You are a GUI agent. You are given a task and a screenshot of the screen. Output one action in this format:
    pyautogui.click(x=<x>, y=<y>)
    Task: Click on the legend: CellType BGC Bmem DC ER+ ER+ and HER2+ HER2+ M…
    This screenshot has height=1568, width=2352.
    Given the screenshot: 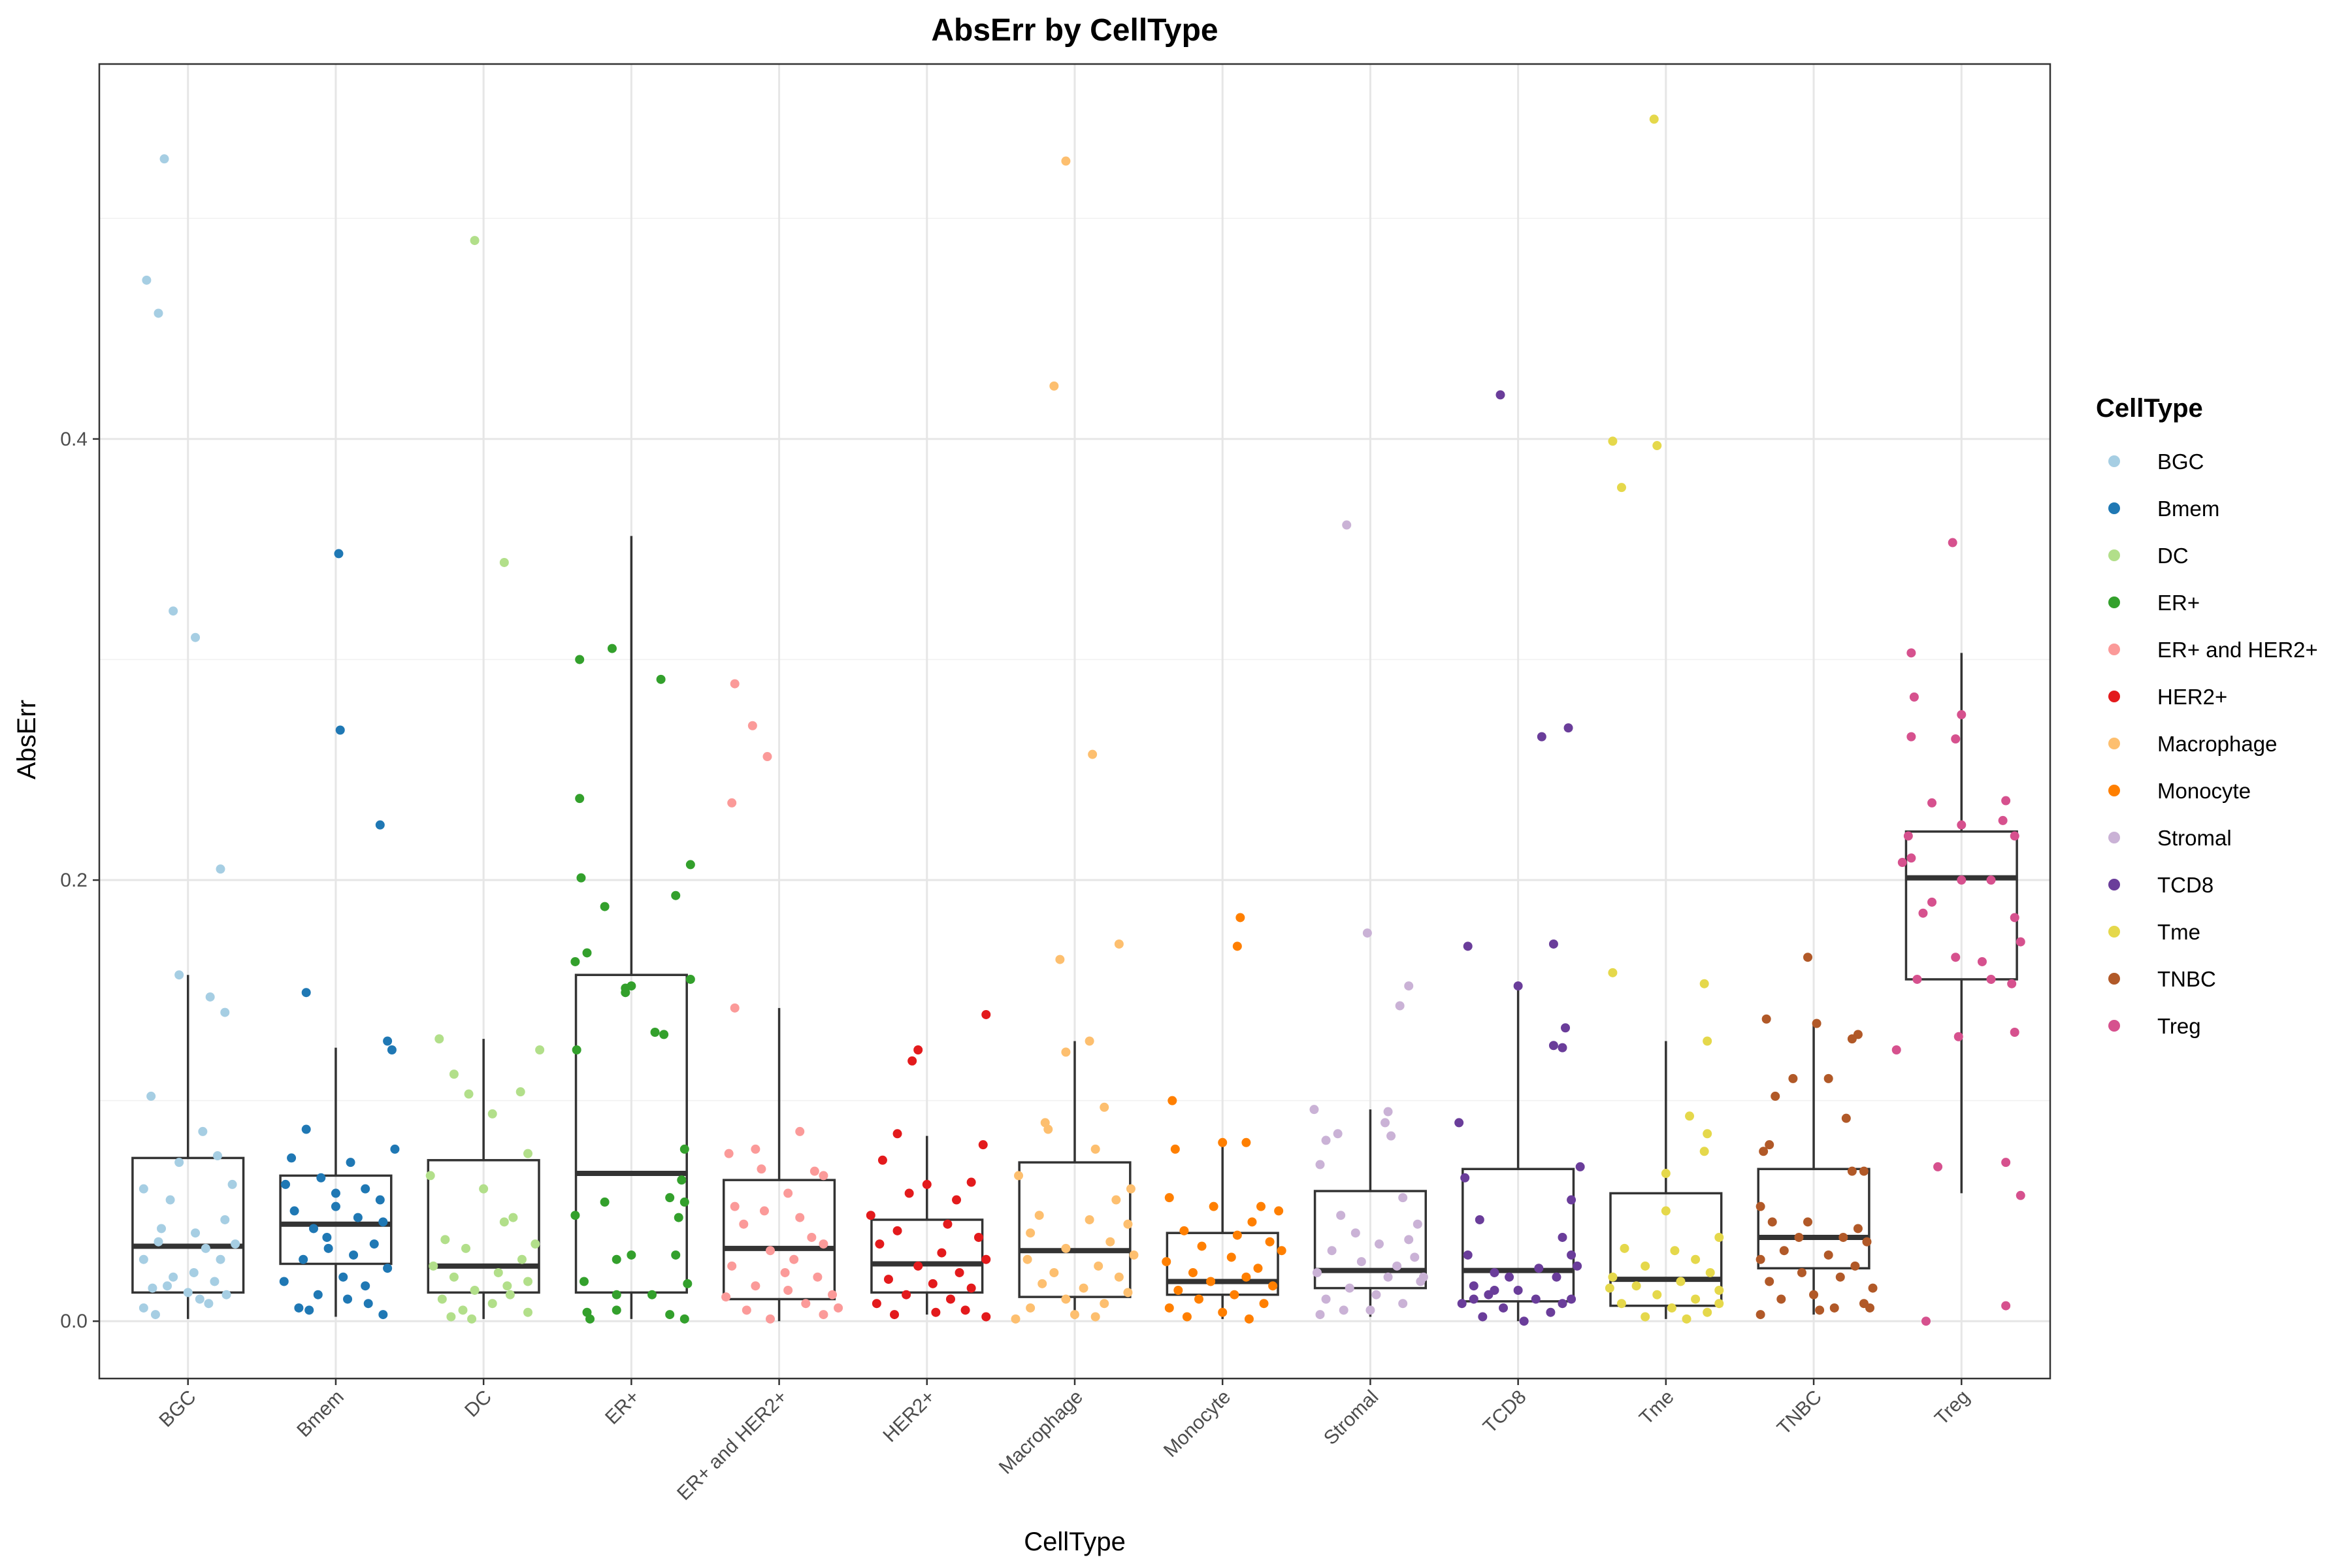 What is the action you would take?
    pyautogui.click(x=2207, y=716)
    